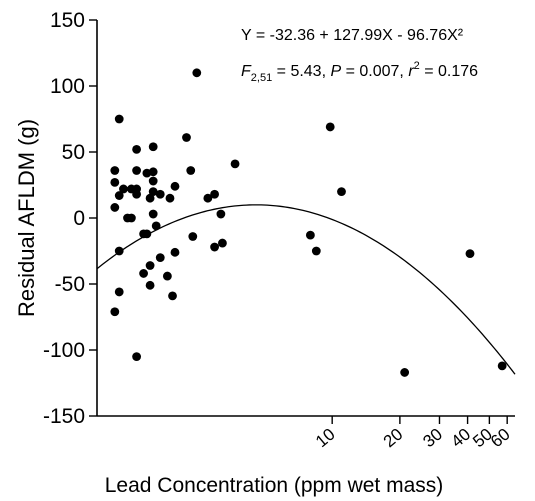  I want to click on y-tick-label: -100, so click(64, 350).